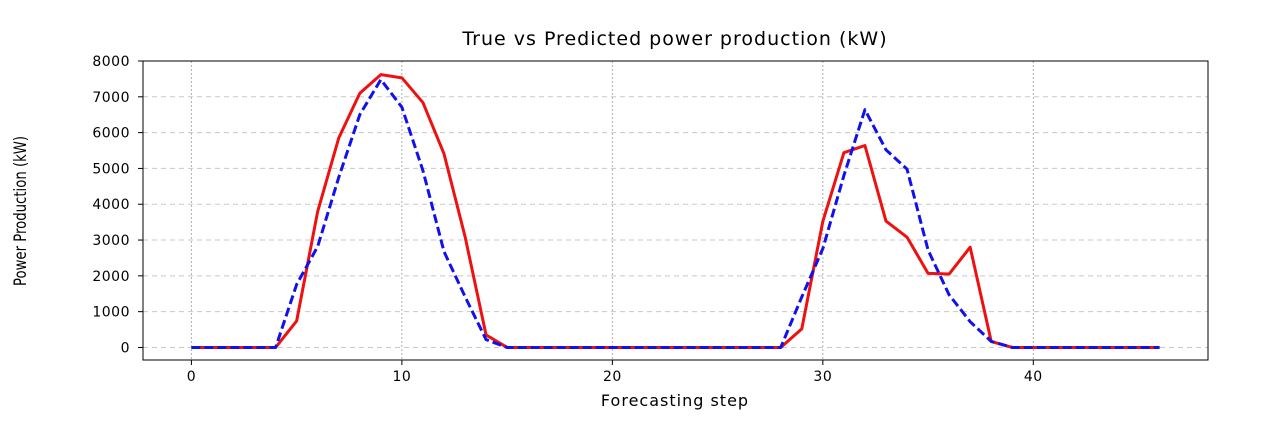 Image resolution: width=1274 pixels, height=430 pixels. Describe the element at coordinates (111, 98) in the screenshot. I see `y-tick-label: 7000` at that location.